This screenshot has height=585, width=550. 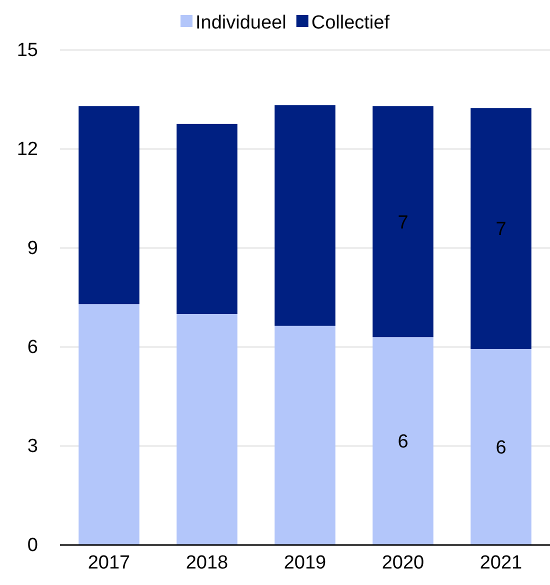 I want to click on x-tick-label: 2020, so click(x=403, y=563).